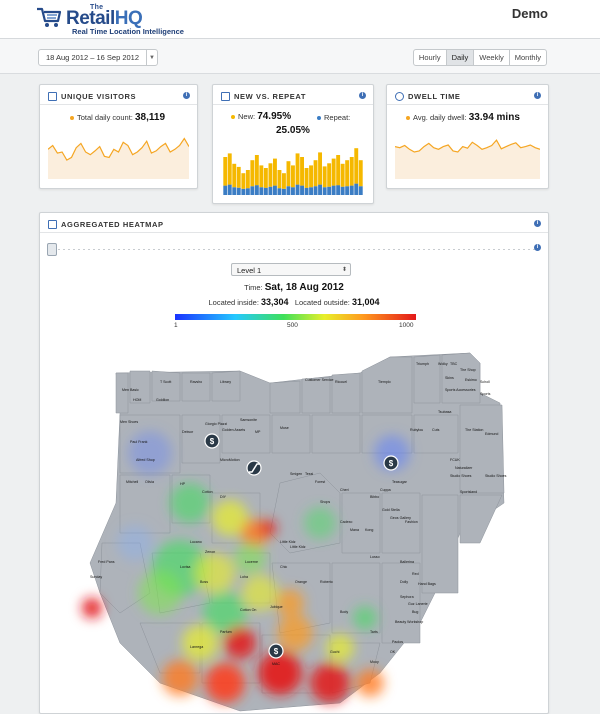 Image resolution: width=600 pixels, height=714 pixels. I want to click on store-label: MP, so click(258, 432).